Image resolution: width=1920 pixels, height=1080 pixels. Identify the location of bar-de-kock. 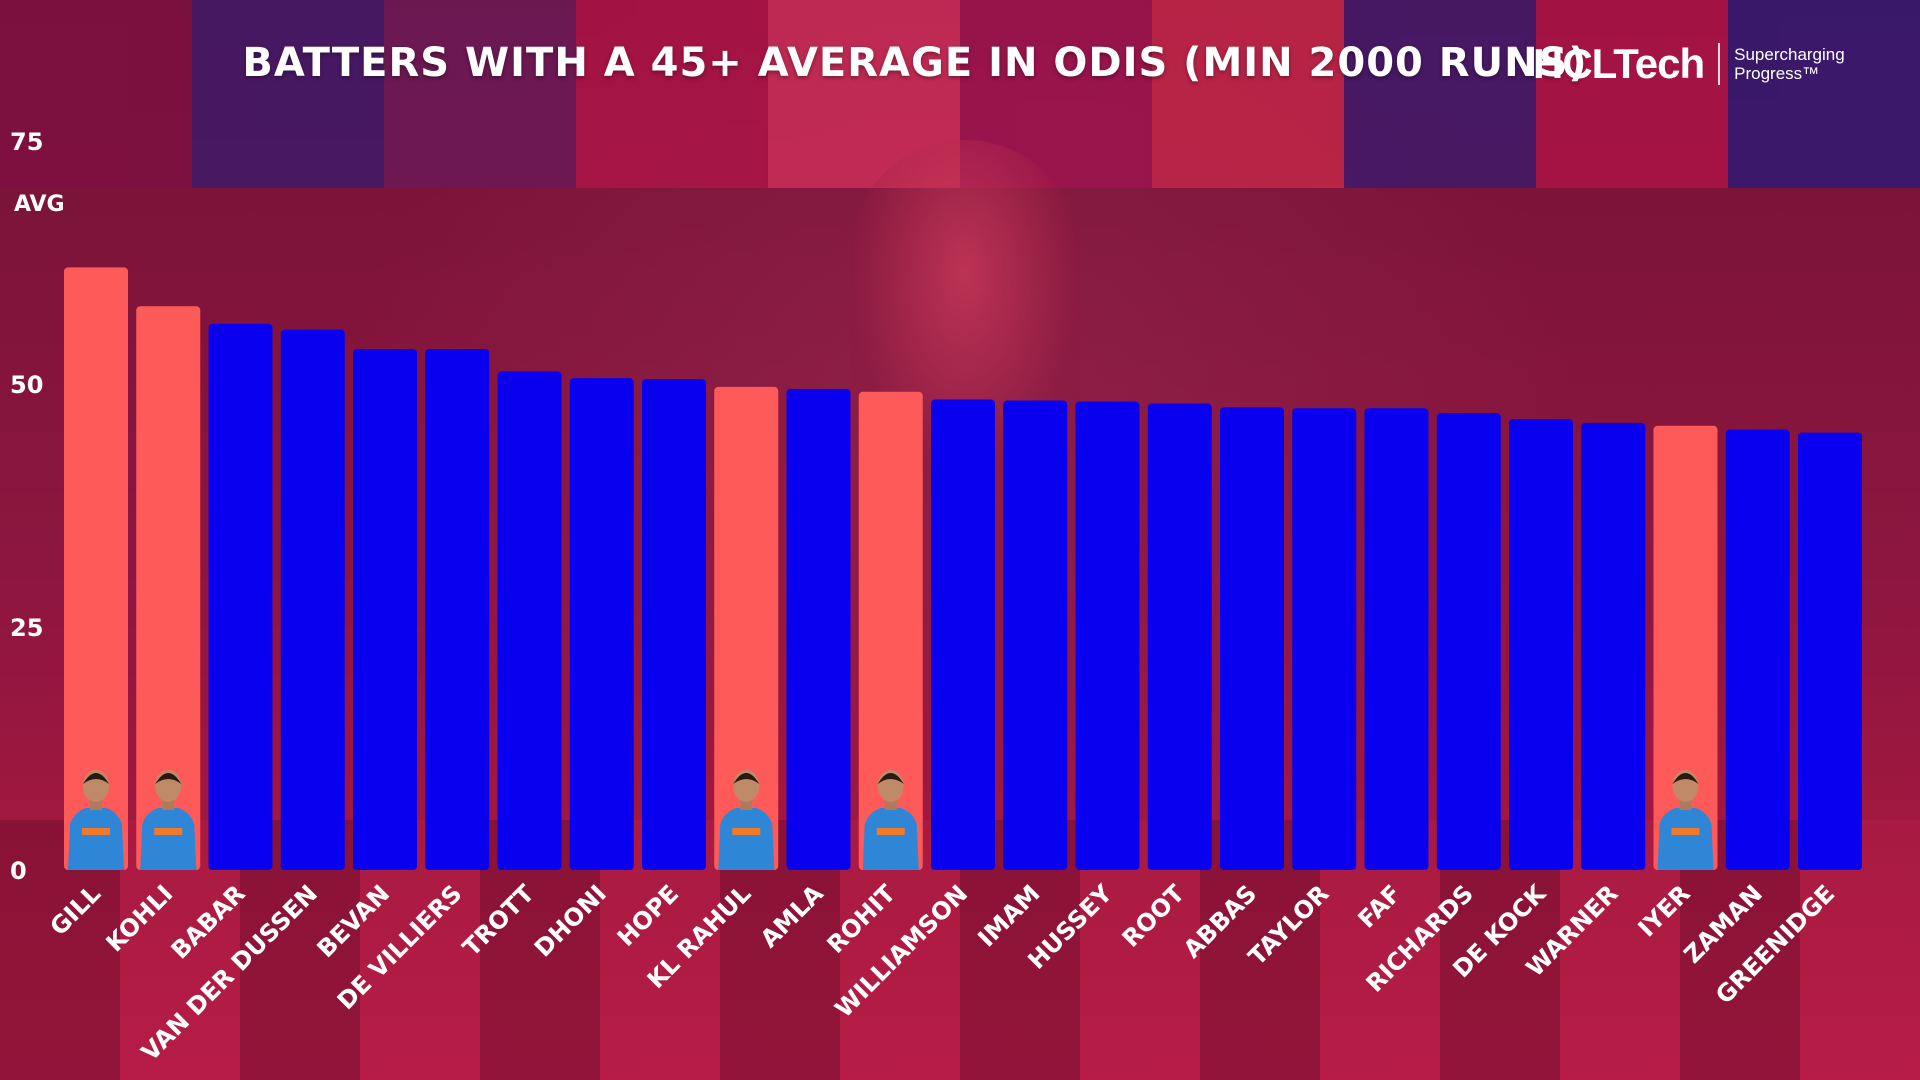
(1541, 644).